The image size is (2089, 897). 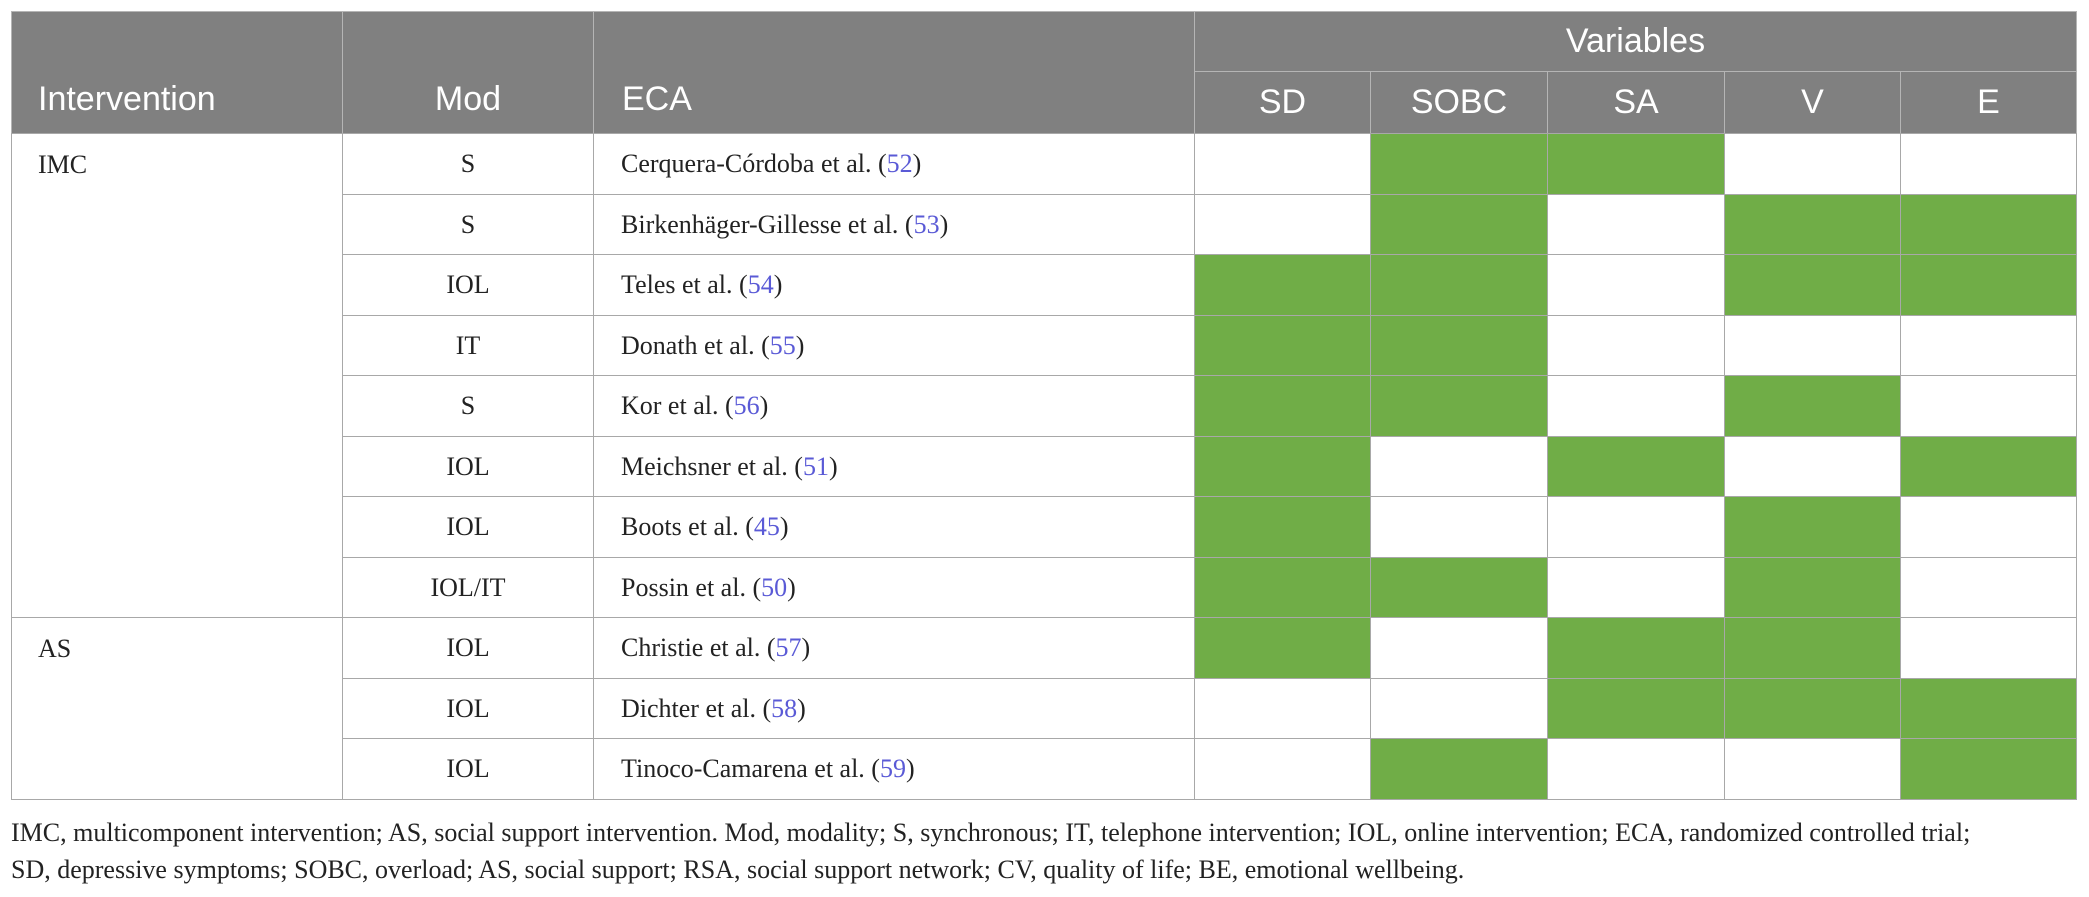 What do you see at coordinates (750, 768) in the screenshot?
I see `eca-text: Tinoco-Camarena et al. (` at bounding box center [750, 768].